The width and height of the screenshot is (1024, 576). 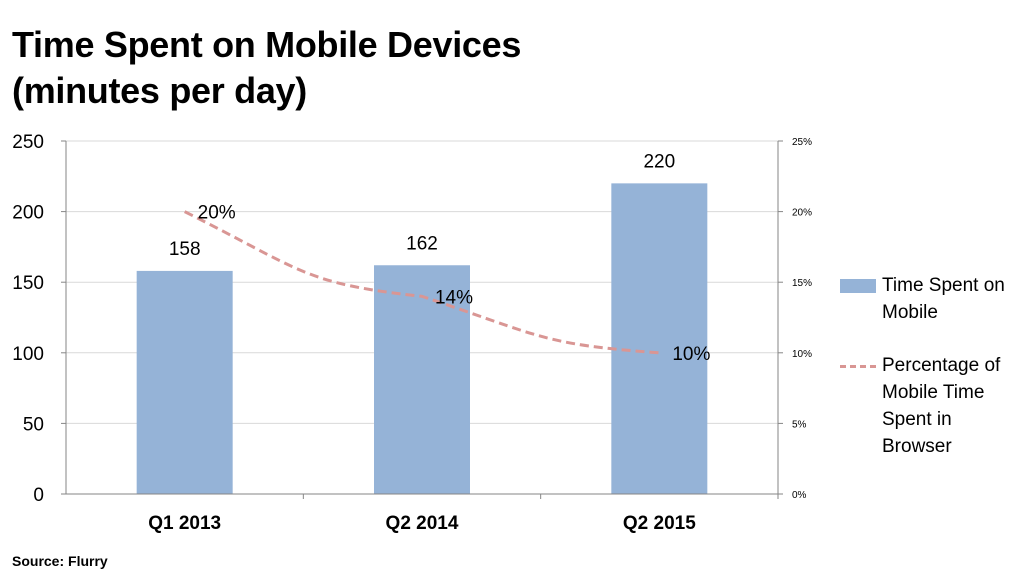 I want to click on source-note: Source: Flurry, so click(x=60, y=561).